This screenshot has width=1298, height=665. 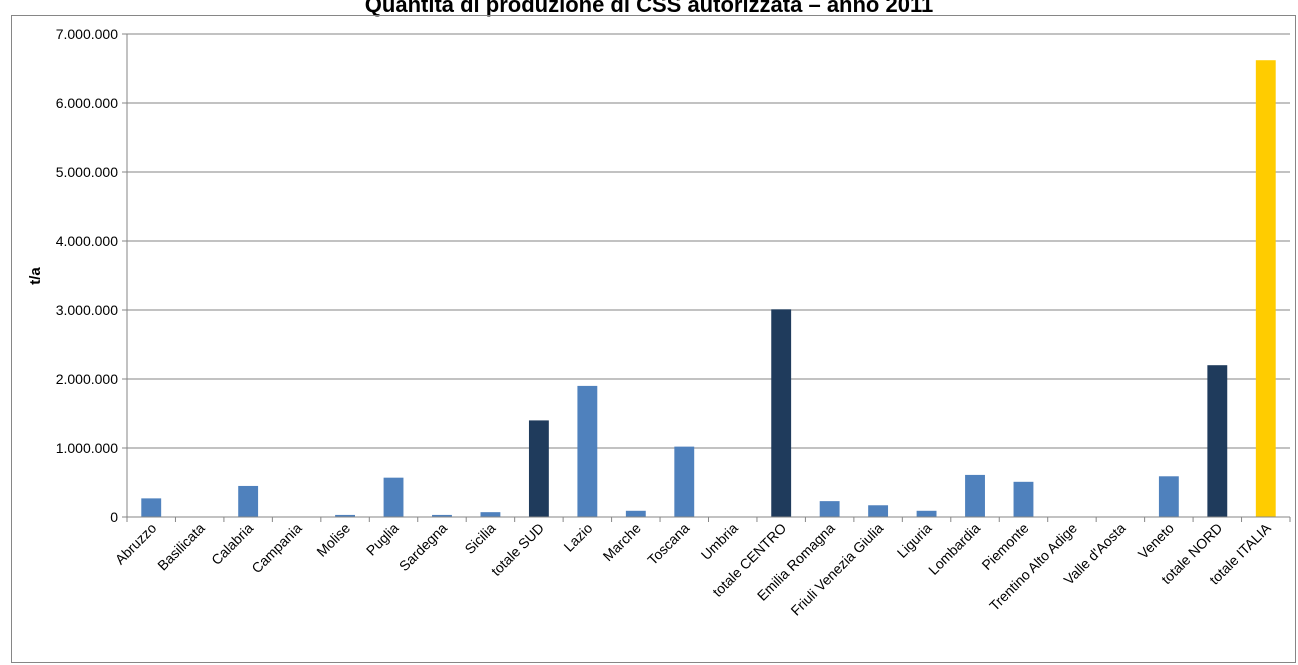 What do you see at coordinates (87, 310) in the screenshot?
I see `y-tick-label: 3.000.000` at bounding box center [87, 310].